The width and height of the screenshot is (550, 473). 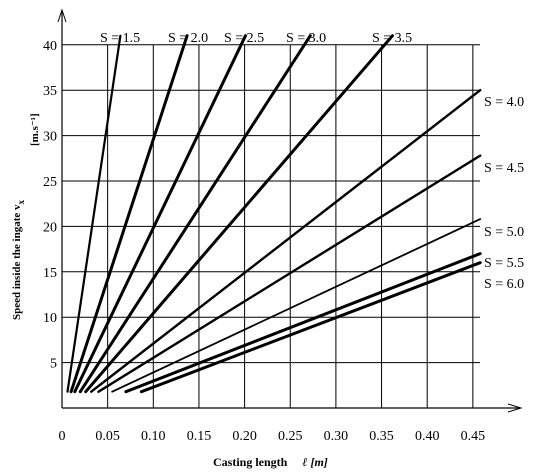 I want to click on y-axis-title-text: Speed inside the ingate v, so click(x=17, y=262).